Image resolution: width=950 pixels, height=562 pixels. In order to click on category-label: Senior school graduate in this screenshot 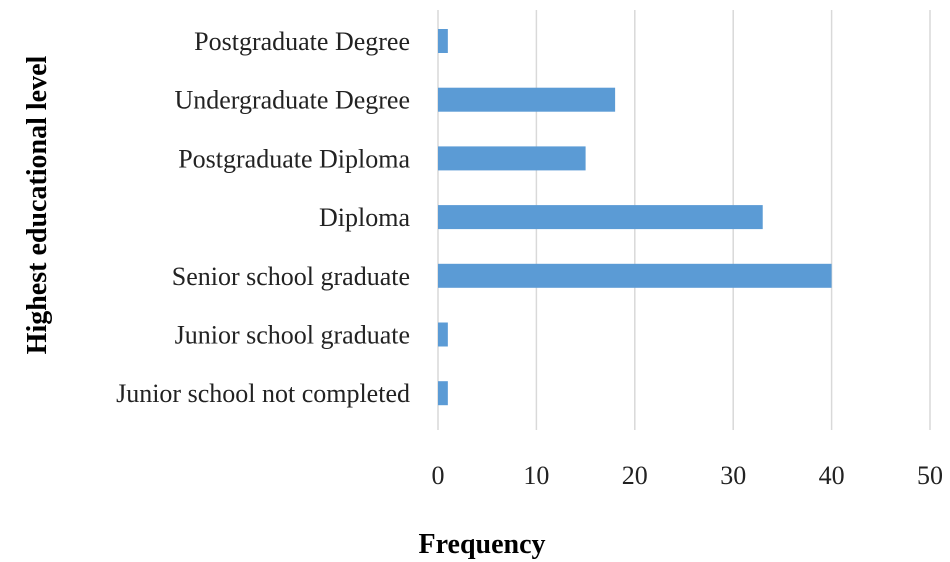, I will do `click(291, 276)`.